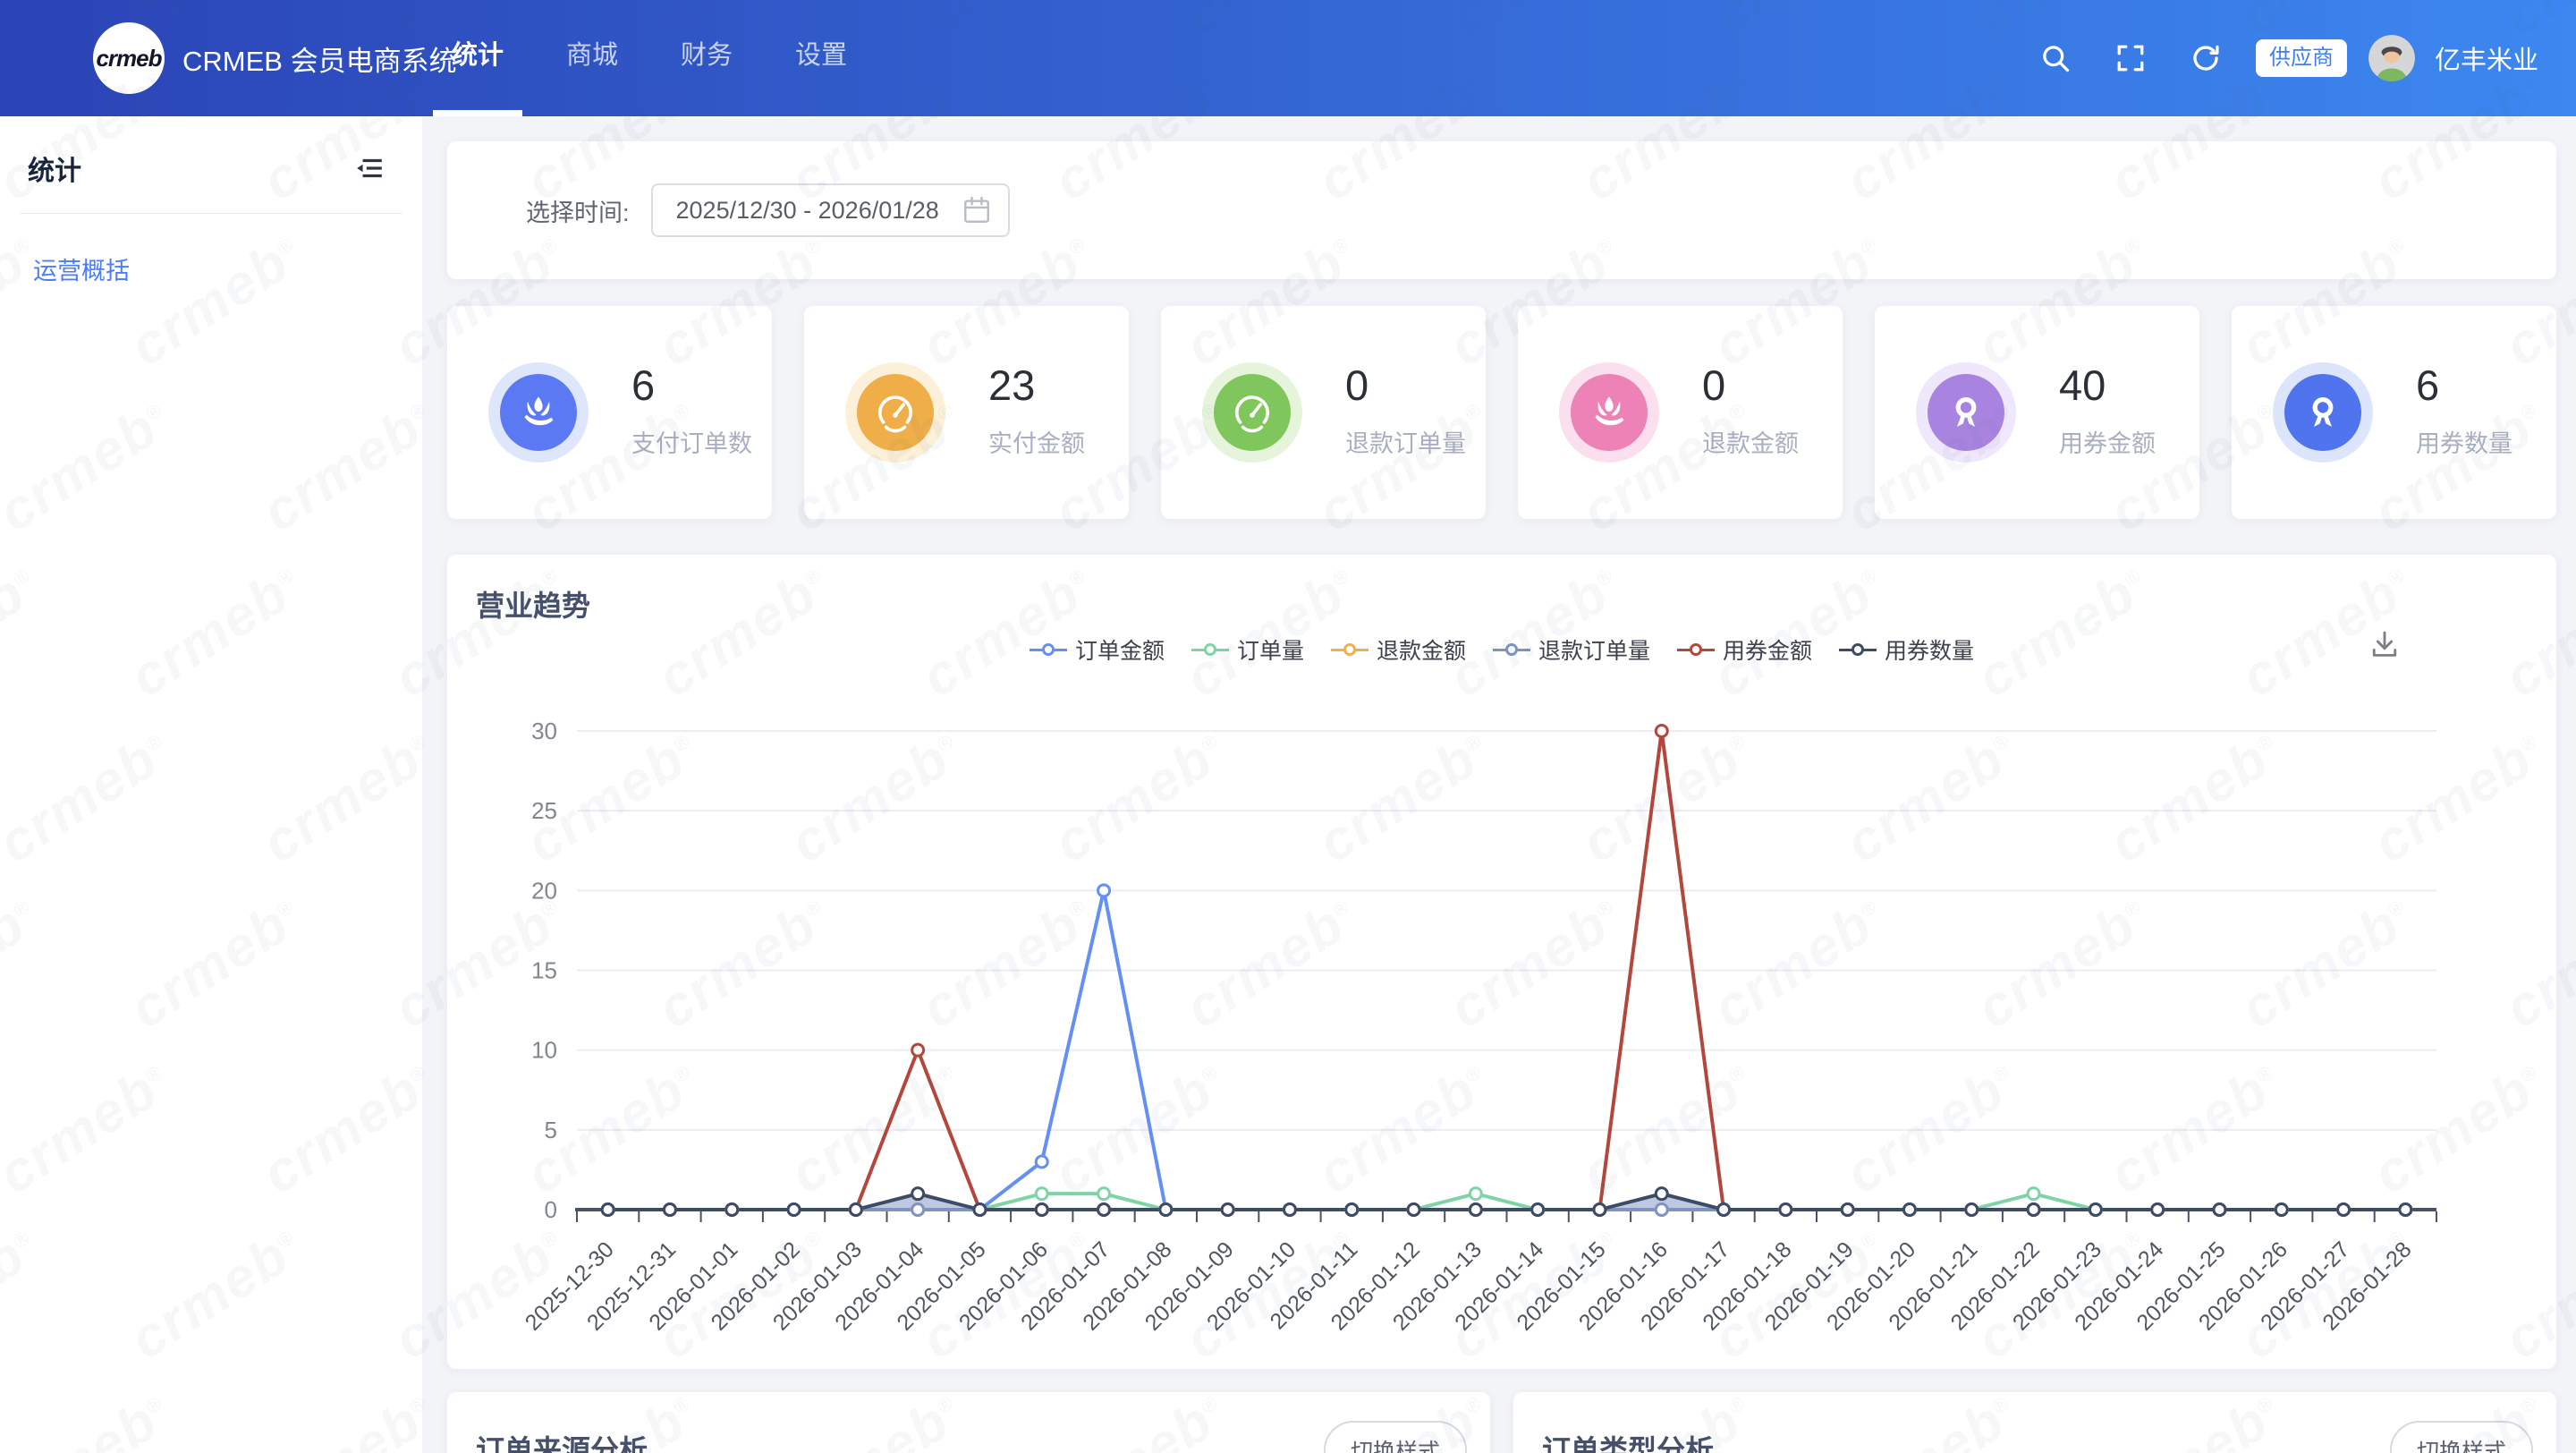 Image resolution: width=2576 pixels, height=1453 pixels. I want to click on refresh-icon, so click(2206, 58).